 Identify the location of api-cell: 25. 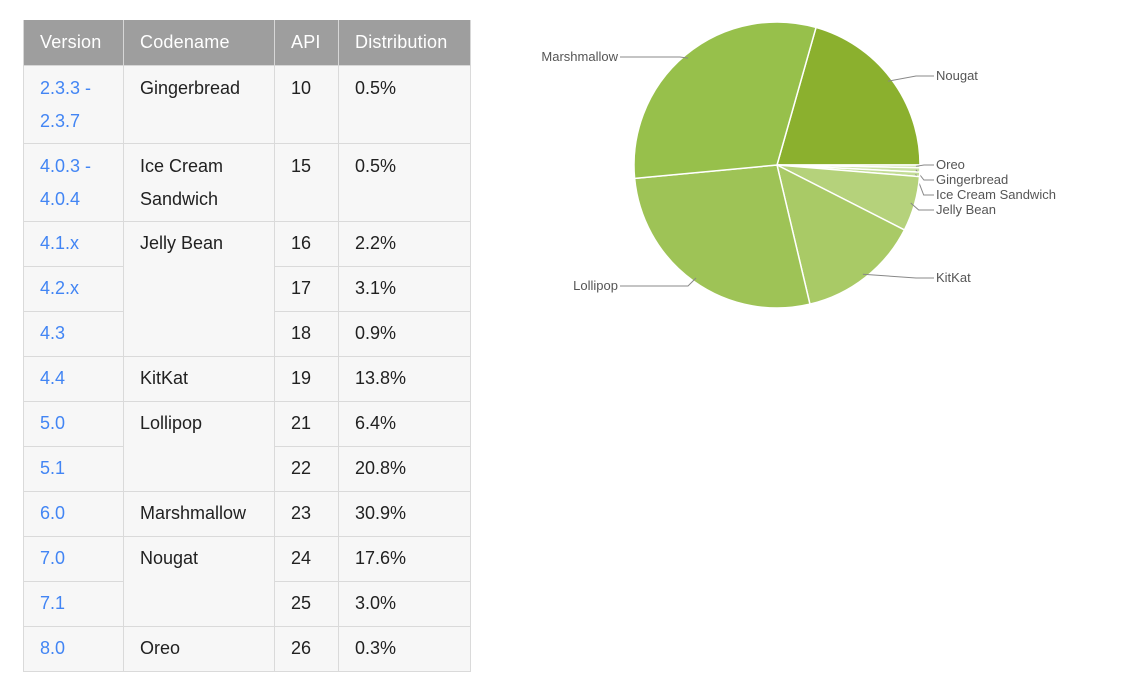
(306, 604).